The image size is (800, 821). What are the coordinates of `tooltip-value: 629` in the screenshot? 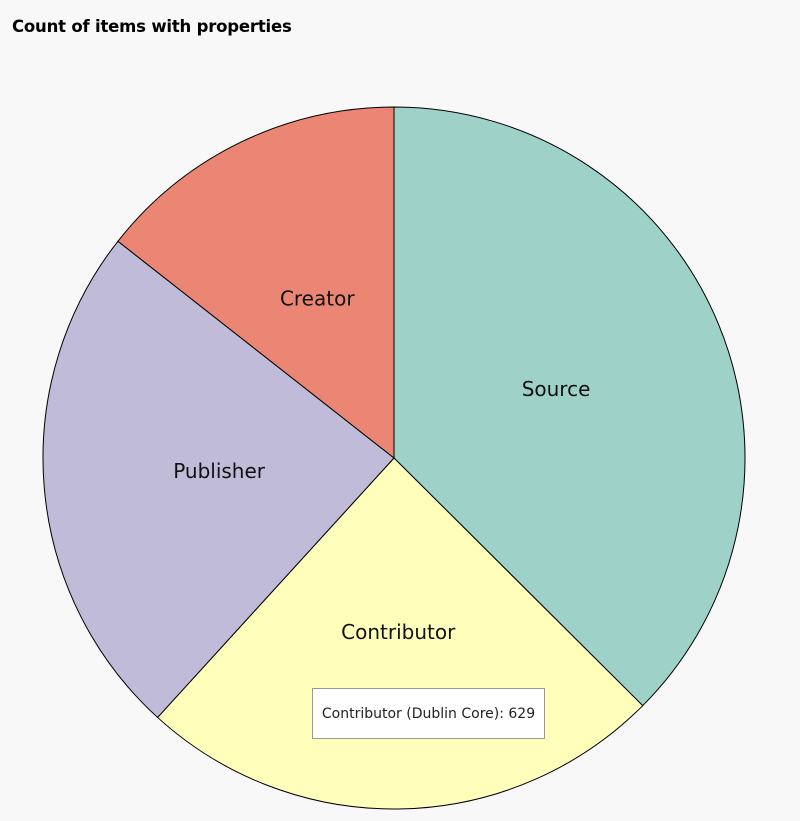 It's located at (522, 713).